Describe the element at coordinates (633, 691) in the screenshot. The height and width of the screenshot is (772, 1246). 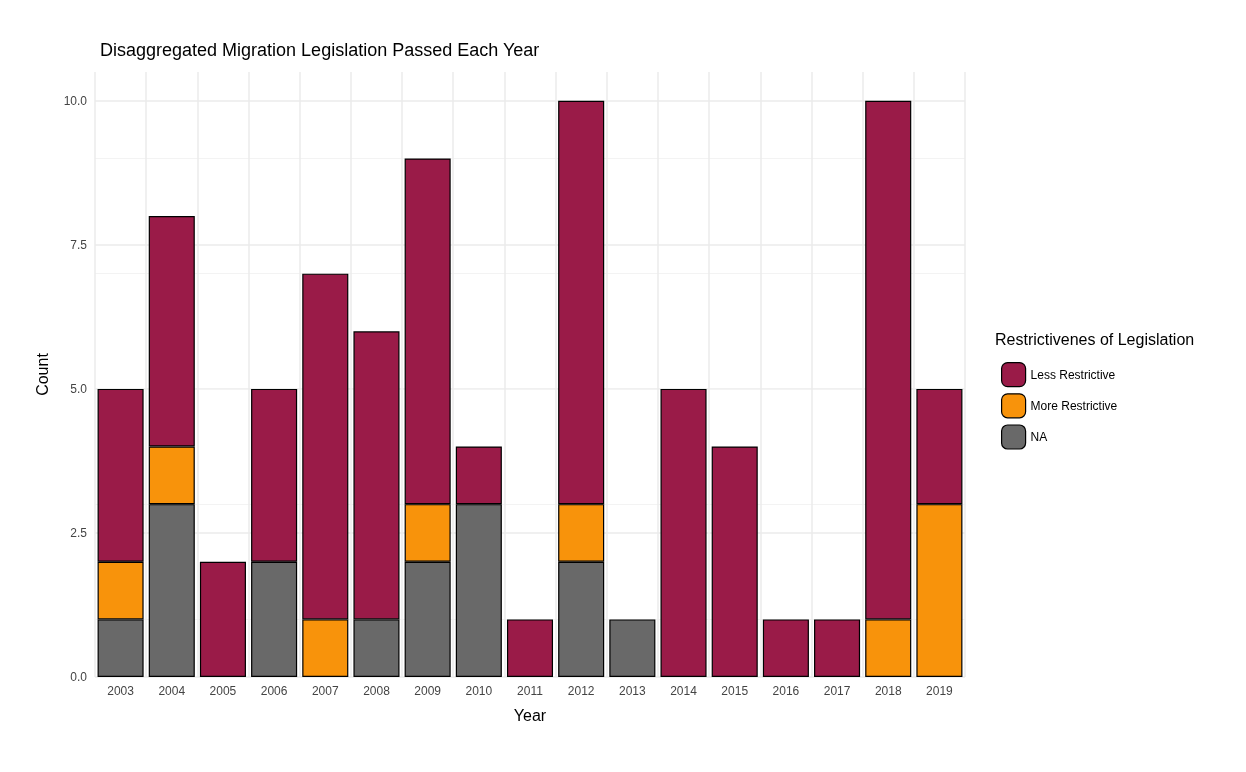
I see `x-tick-label: 2013` at that location.